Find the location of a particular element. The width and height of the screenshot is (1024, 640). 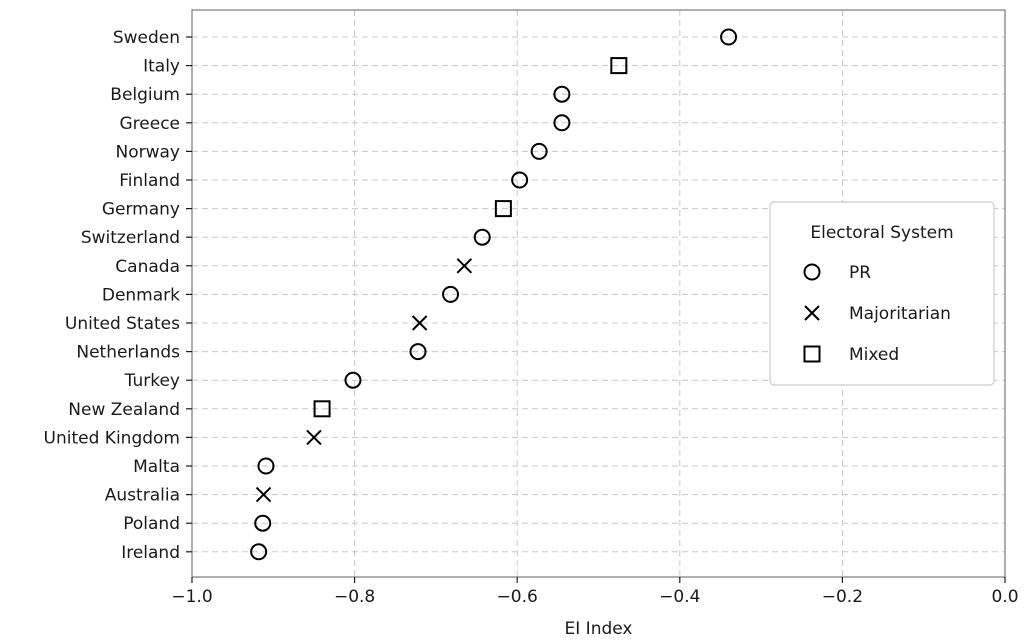

x-axis: −1.0 −0.8 −0.6 −0.4 −0.2 0.0 is located at coordinates (595, 592).